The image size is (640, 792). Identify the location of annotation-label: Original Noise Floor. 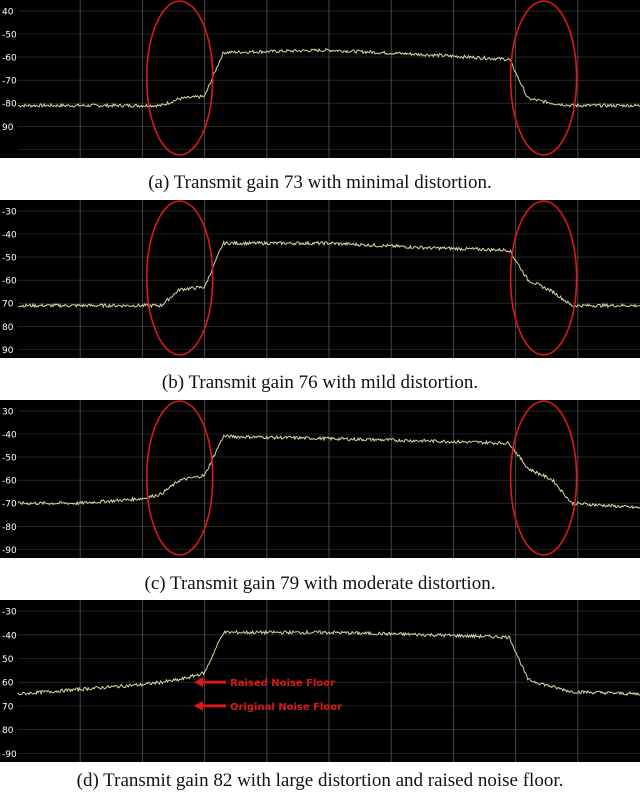
(286, 707).